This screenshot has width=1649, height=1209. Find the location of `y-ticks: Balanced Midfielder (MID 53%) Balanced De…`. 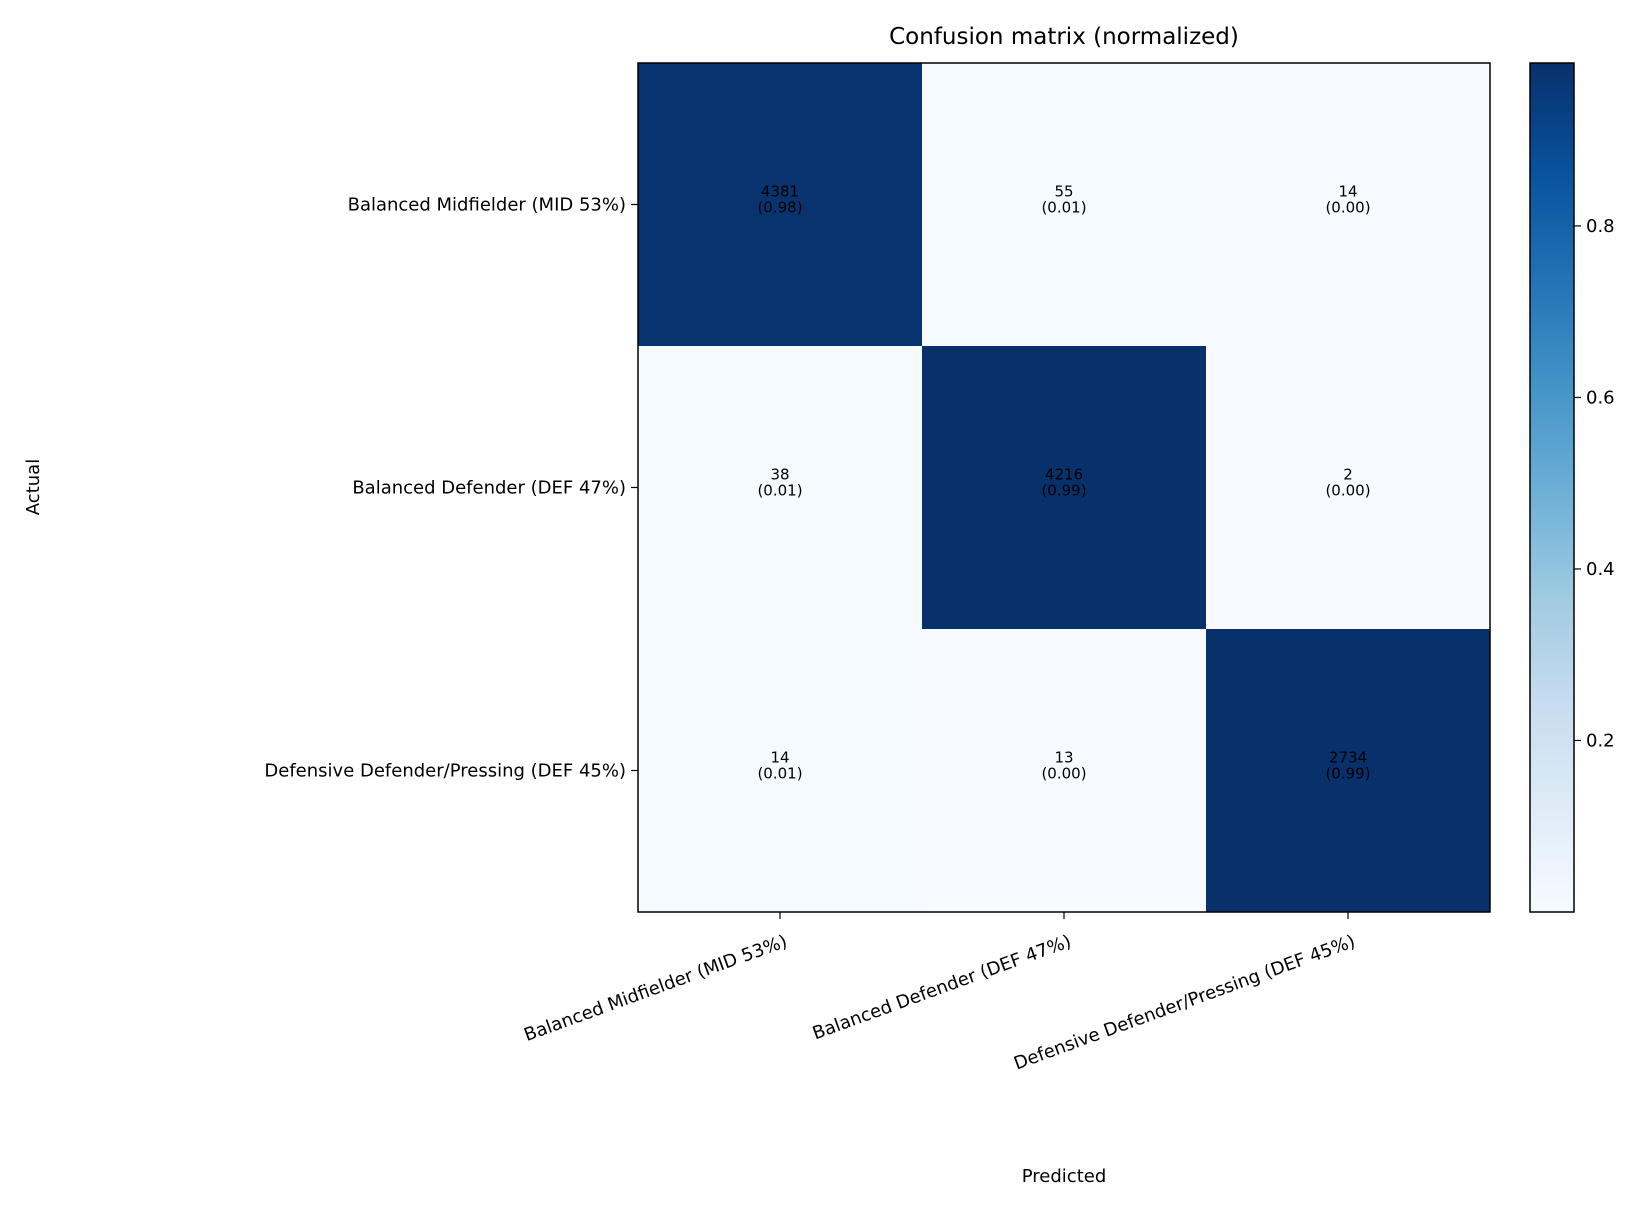

y-ticks: Balanced Midfielder (MID 53%) Balanced De… is located at coordinates (451, 488).